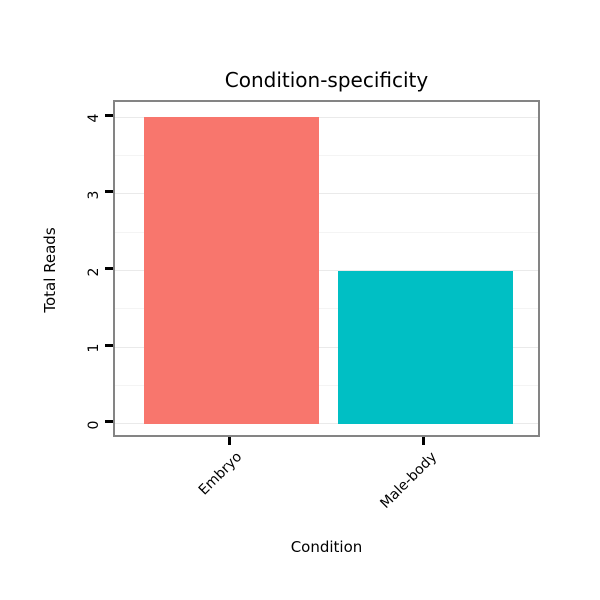  What do you see at coordinates (408, 480) in the screenshot?
I see `x-tick-label: Male-body` at bounding box center [408, 480].